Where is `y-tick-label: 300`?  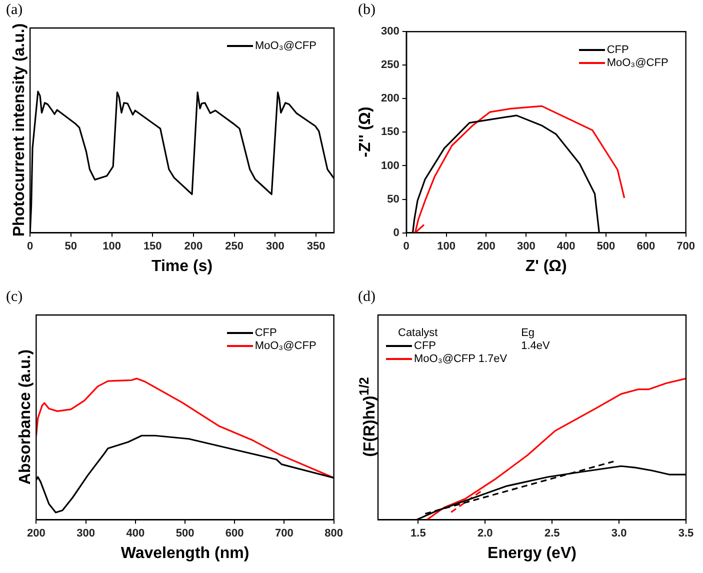 y-tick-label: 300 is located at coordinates (390, 32).